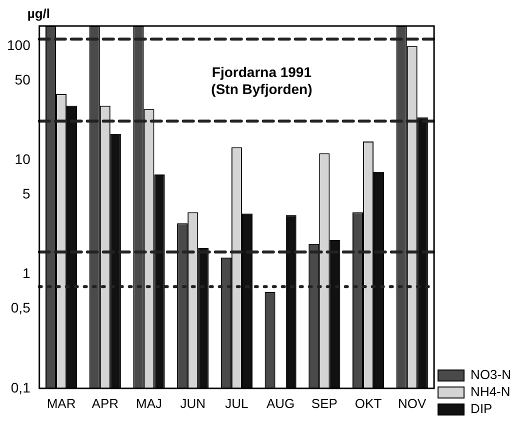 Image resolution: width=529 pixels, height=424 pixels. What do you see at coordinates (261, 80) in the screenshot?
I see `text: Fjordarna 1991 (Stn Byfjorden)` at bounding box center [261, 80].